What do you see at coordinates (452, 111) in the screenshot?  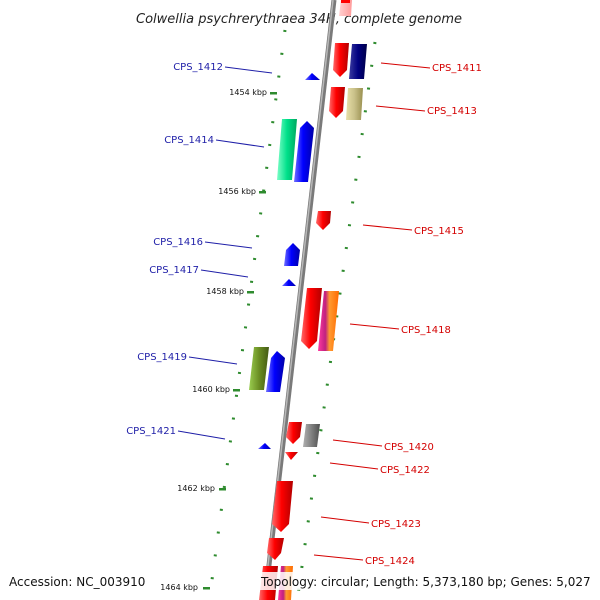 I see `gene-label: CPS_1413` at bounding box center [452, 111].